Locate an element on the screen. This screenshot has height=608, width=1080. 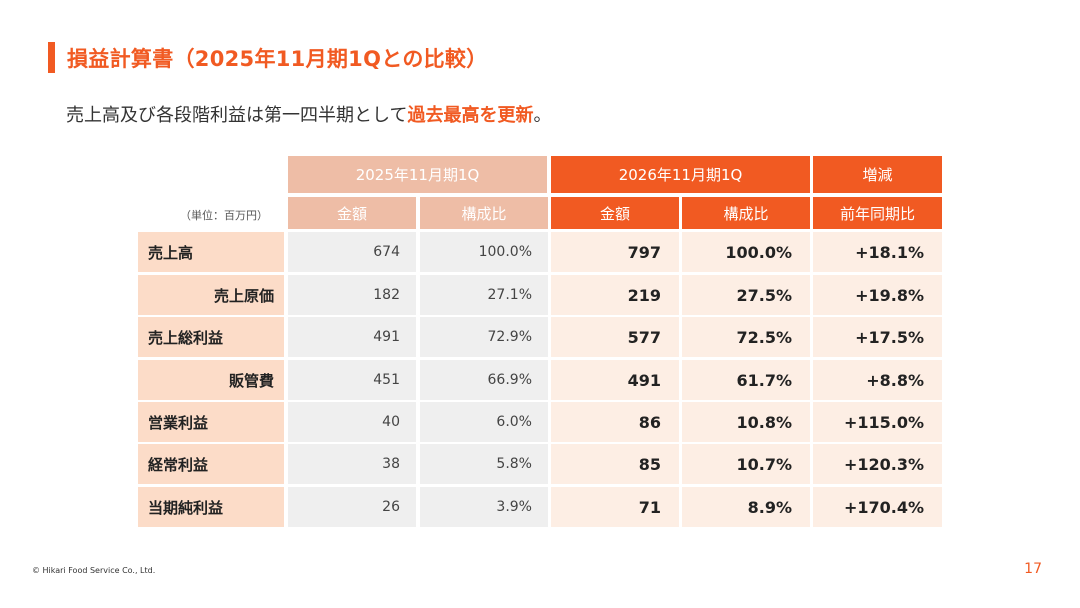
page-number: 17 is located at coordinates (1033, 569).